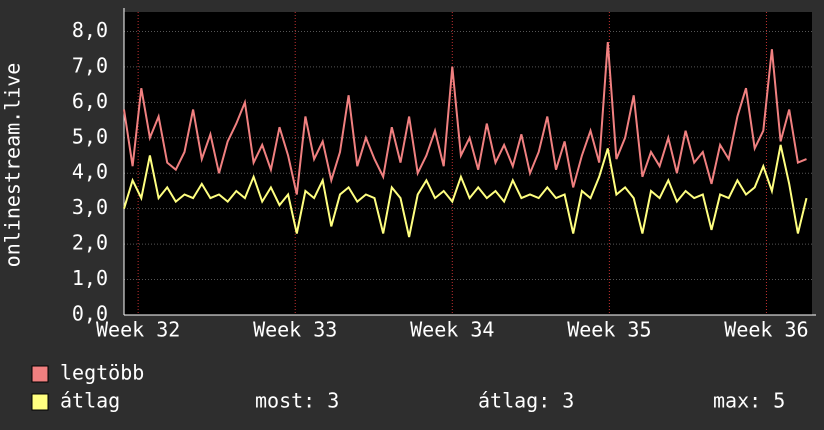 The image size is (824, 430). Describe the element at coordinates (297, 401) in the screenshot. I see `stat: most: 3` at that location.